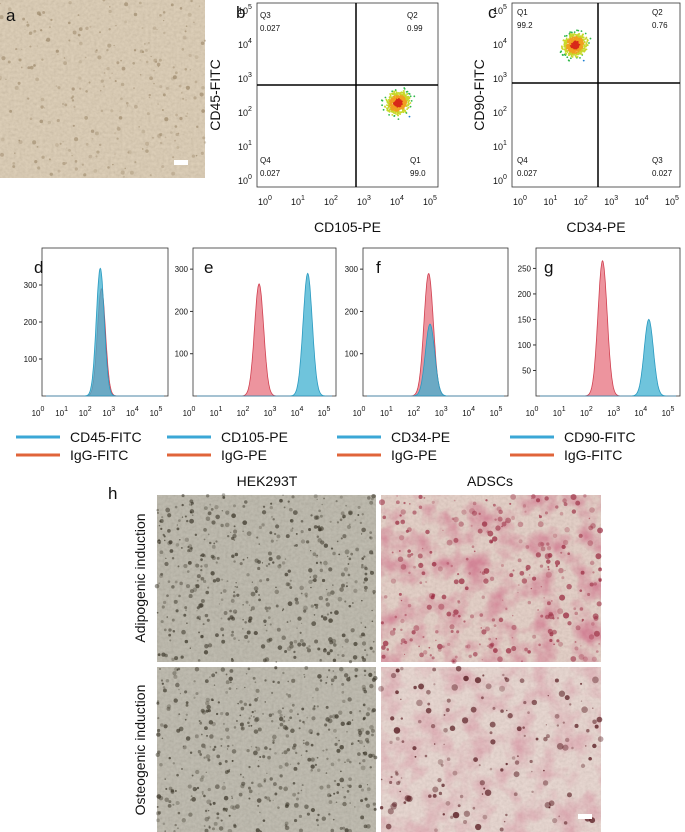 This screenshot has width=685, height=832. I want to click on quadrant-value: 0.027, so click(270, 28).